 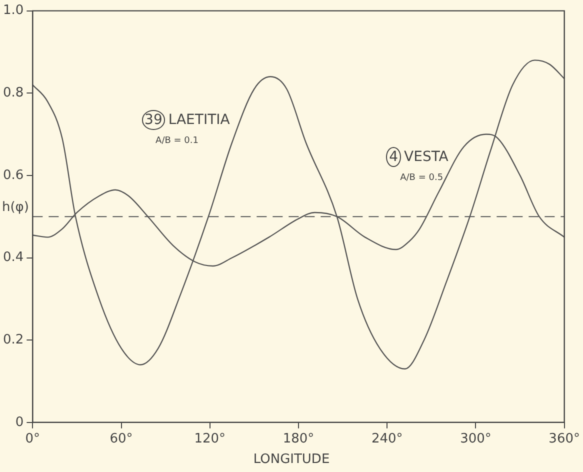 I want to click on annotation: A/B = 0.1, so click(x=177, y=141).